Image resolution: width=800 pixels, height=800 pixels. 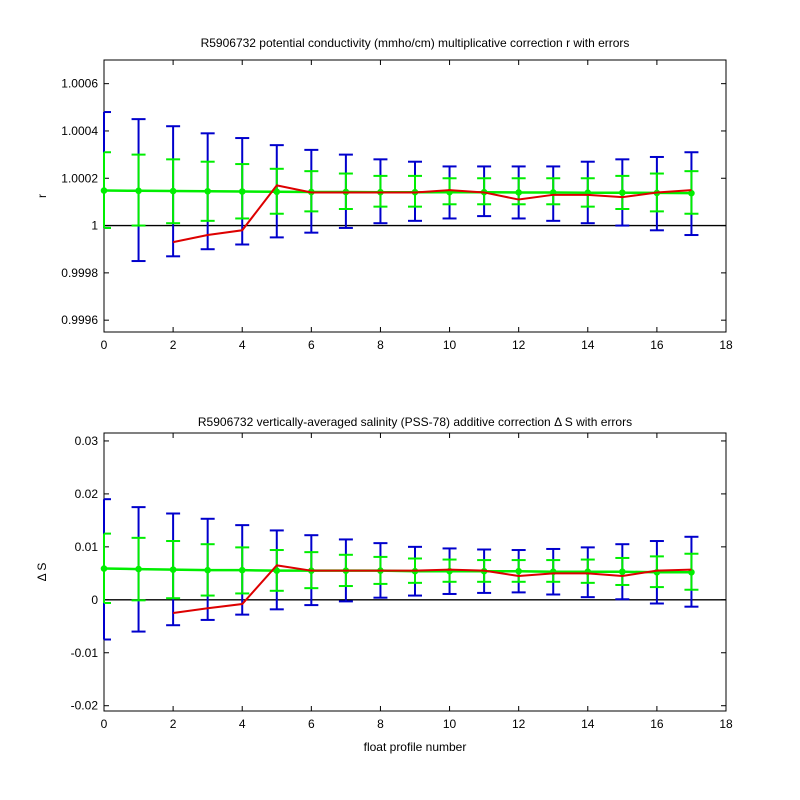 I want to click on y-axis-label: r, so click(x=42, y=196).